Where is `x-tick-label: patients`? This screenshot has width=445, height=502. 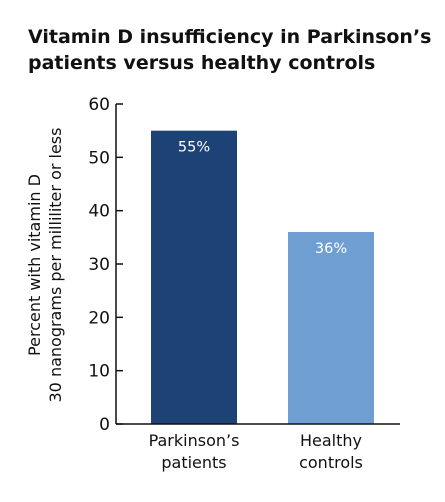 x-tick-label: patients is located at coordinates (193, 462).